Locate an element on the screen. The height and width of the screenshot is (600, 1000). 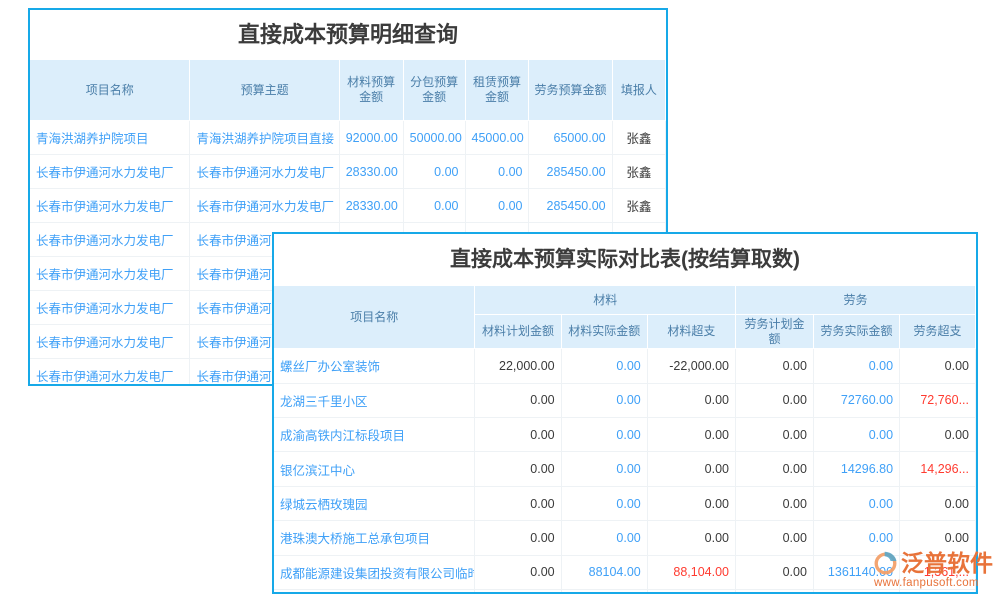
budget-detail-col-header-7: 填报人 is located at coordinates (639, 90).